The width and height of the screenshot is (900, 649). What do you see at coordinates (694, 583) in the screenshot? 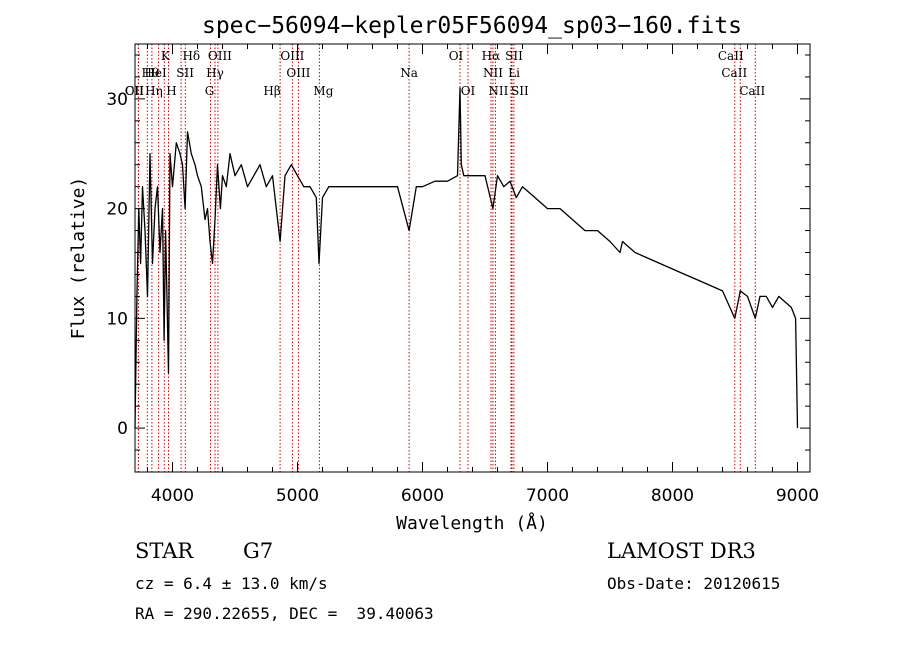
I see `observation-date: Obs-Date: 20120615` at bounding box center [694, 583].